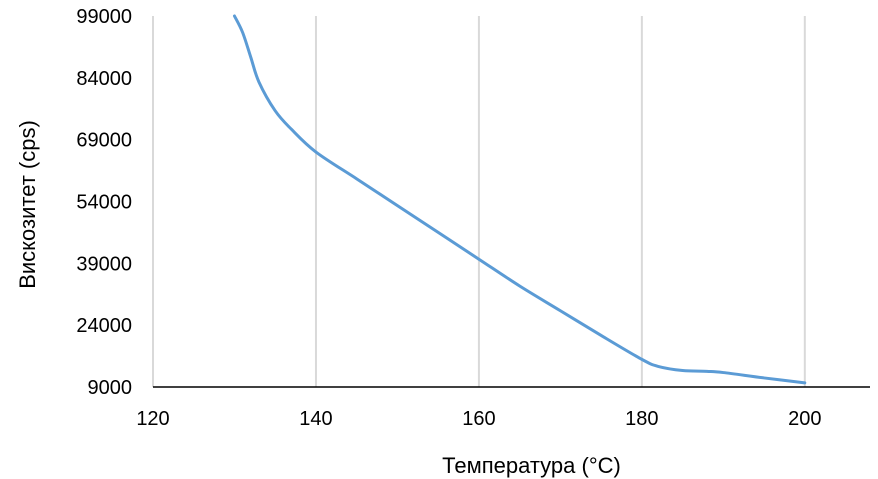 Image resolution: width=878 pixels, height=479 pixels. What do you see at coordinates (315, 419) in the screenshot?
I see `x-tick-label: 140` at bounding box center [315, 419].